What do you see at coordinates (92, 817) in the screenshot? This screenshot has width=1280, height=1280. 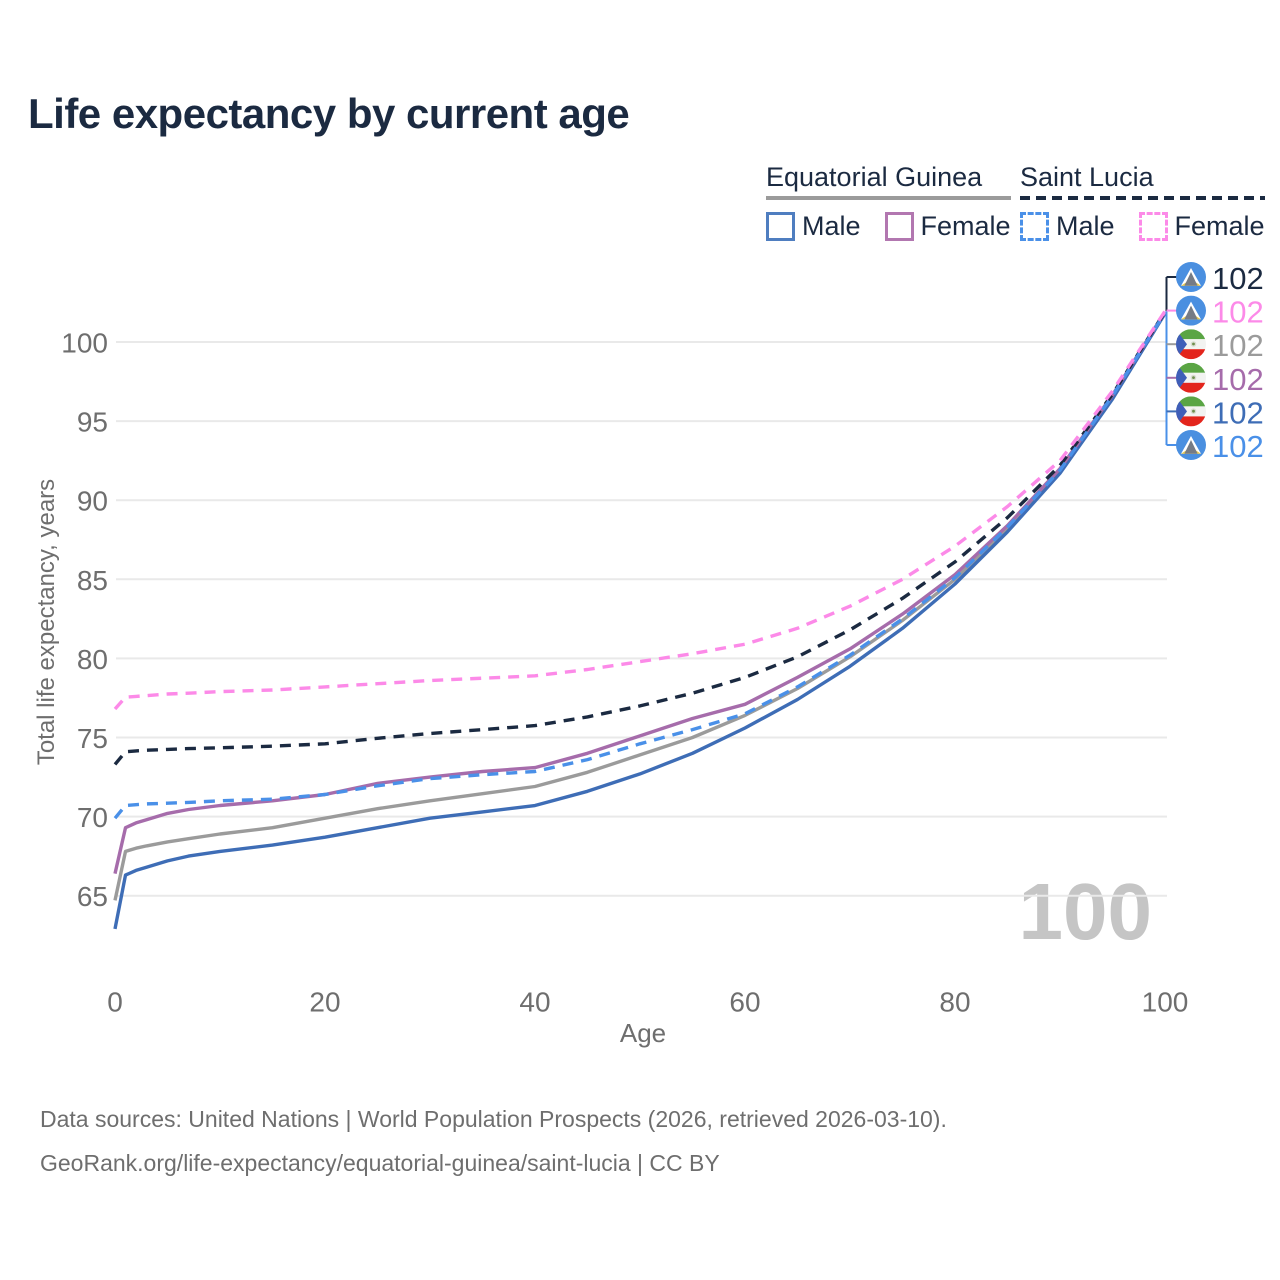 I see `y-tick-70: 70` at bounding box center [92, 817].